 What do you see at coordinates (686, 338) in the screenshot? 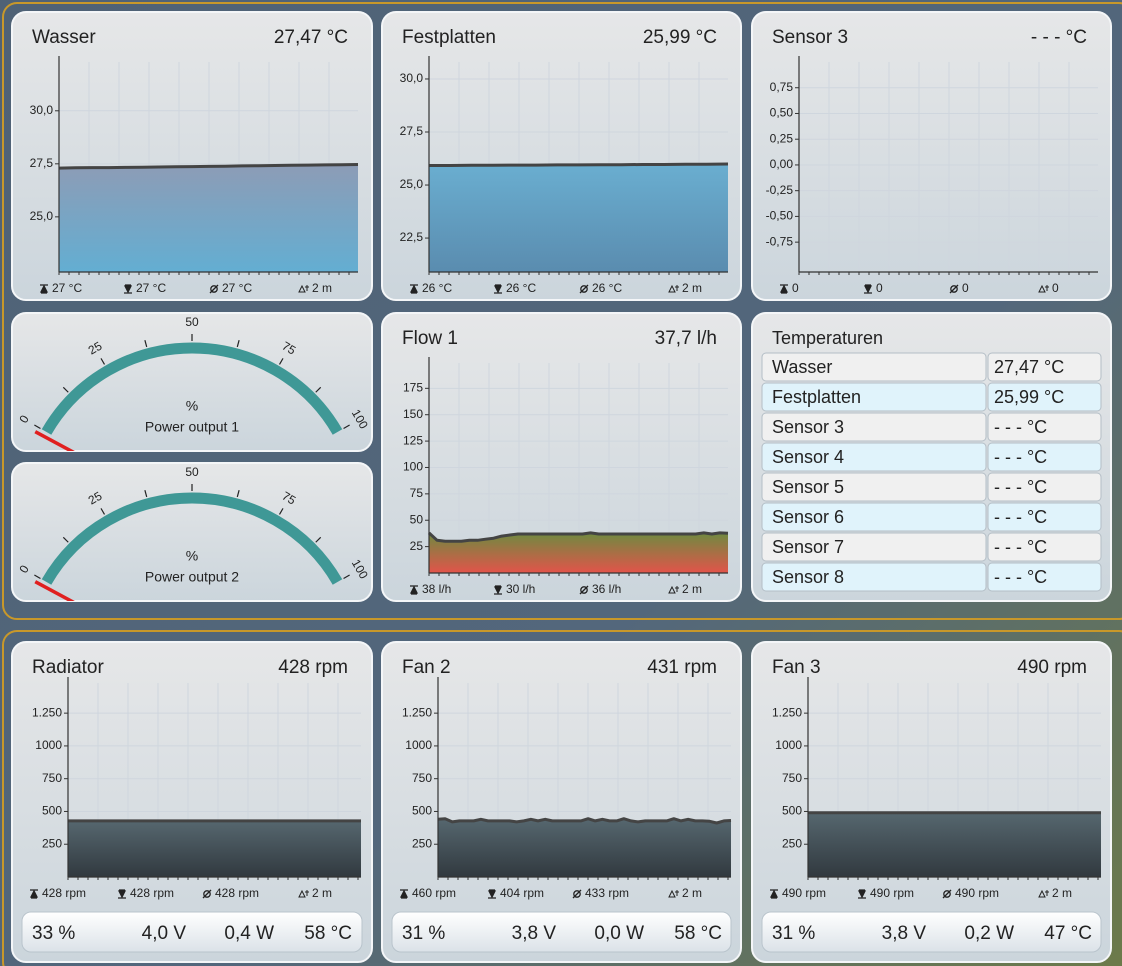
I see `current-reading: 37,7 l/h` at bounding box center [686, 338].